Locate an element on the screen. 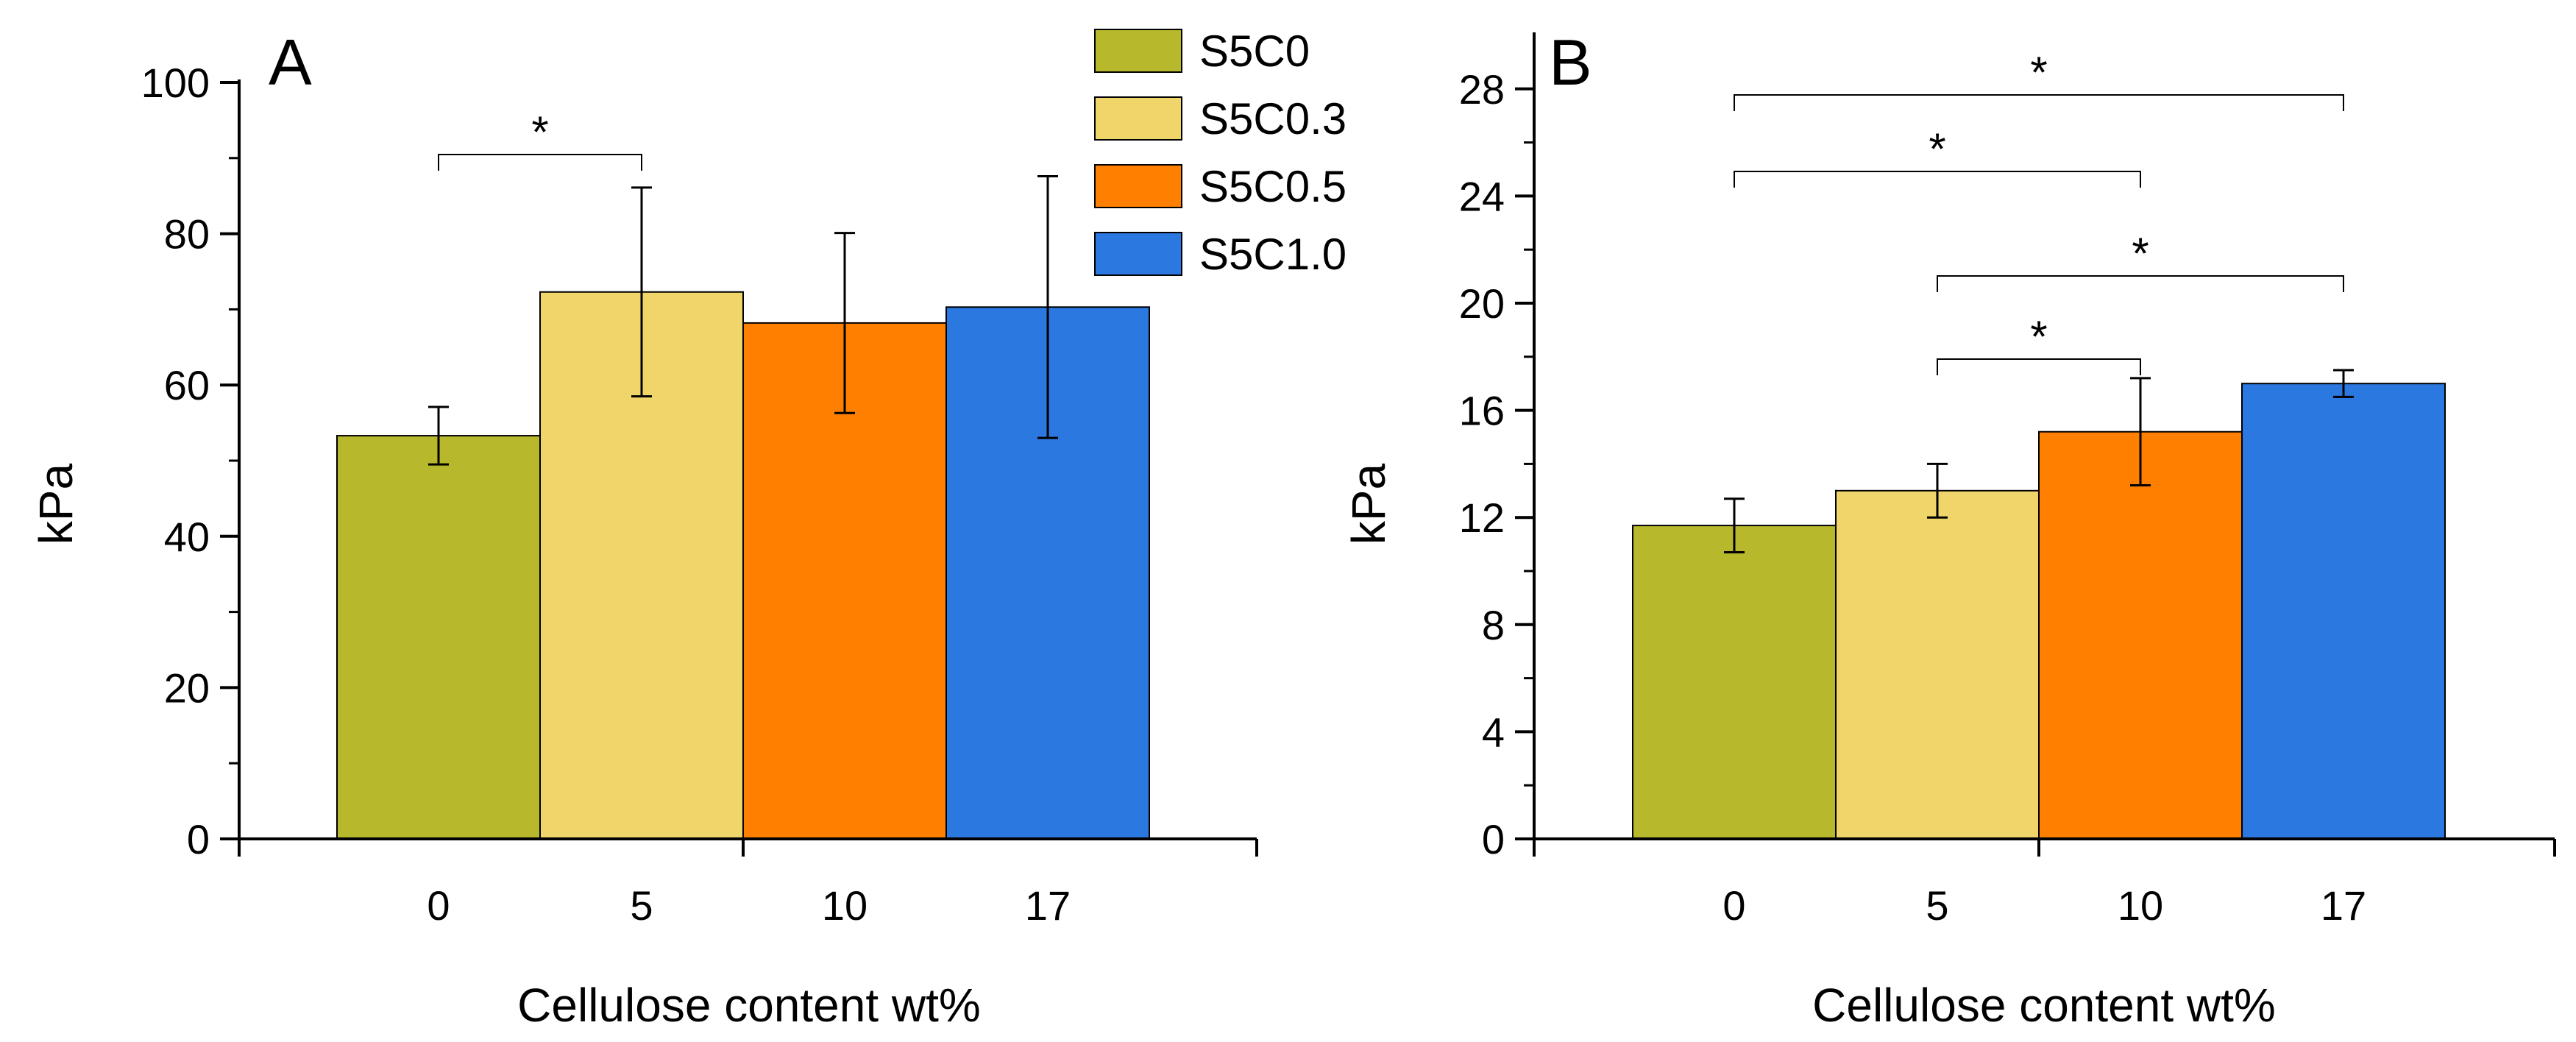 This screenshot has height=1042, width=2576. legend-label: S5C0.5 is located at coordinates (1272, 186).